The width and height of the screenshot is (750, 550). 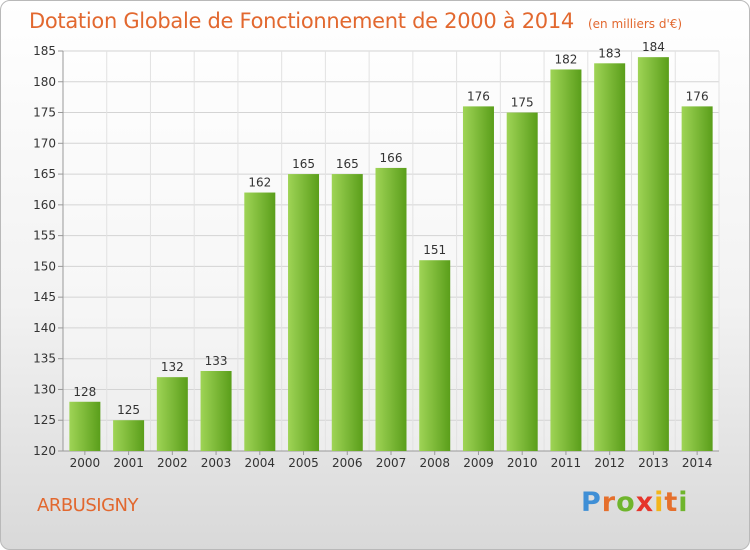 What do you see at coordinates (88, 505) in the screenshot?
I see `commune-name: ARBUSIGNY` at bounding box center [88, 505].